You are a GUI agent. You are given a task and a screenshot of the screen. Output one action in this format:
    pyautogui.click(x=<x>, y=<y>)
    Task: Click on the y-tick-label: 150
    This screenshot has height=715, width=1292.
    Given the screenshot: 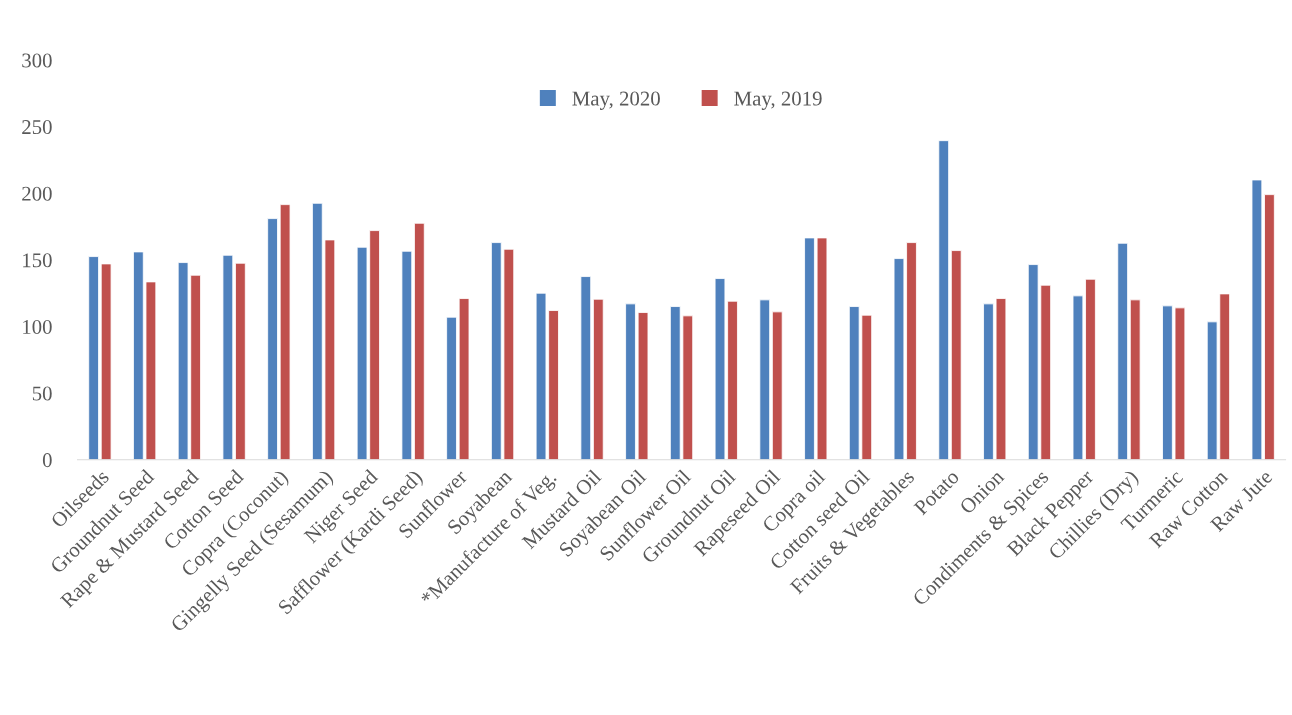 What is the action you would take?
    pyautogui.click(x=37, y=260)
    